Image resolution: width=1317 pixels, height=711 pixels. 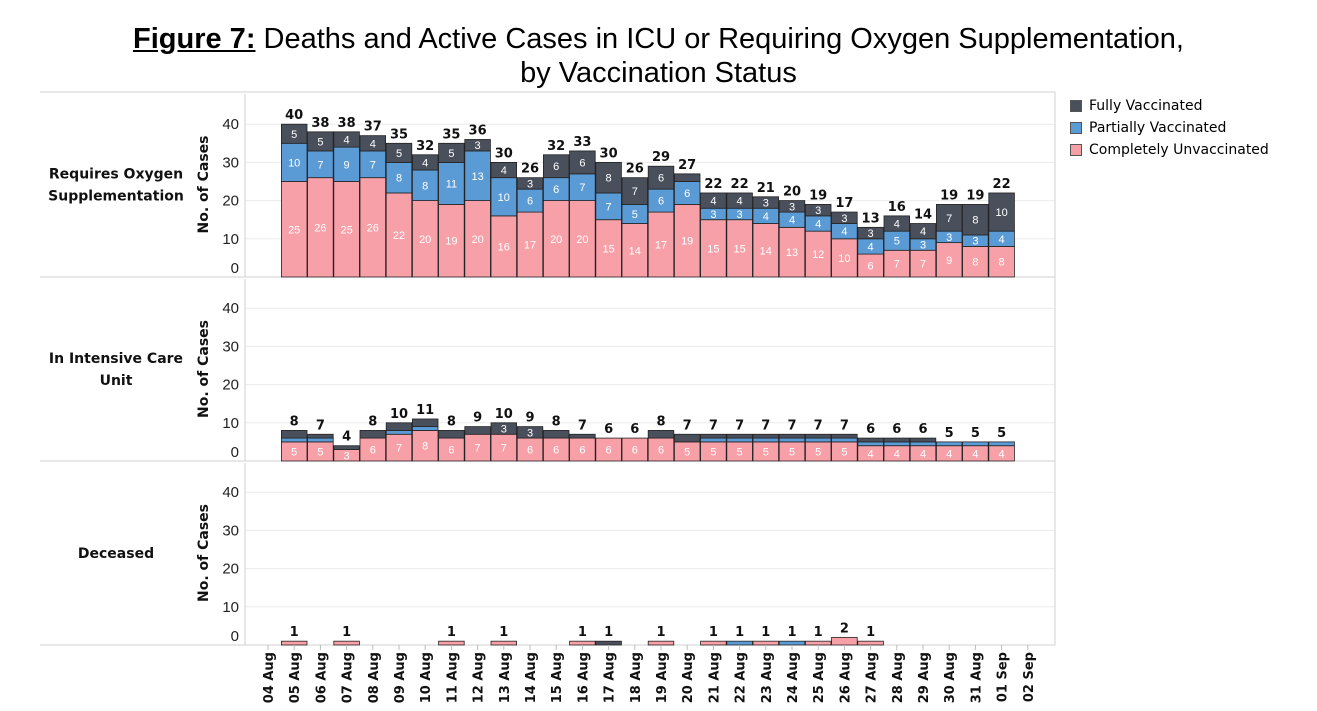 What do you see at coordinates (608, 249) in the screenshot?
I see `segment-label-requires-oxygen-supplementation-17-aug-completely-unvaccinated: 15` at bounding box center [608, 249].